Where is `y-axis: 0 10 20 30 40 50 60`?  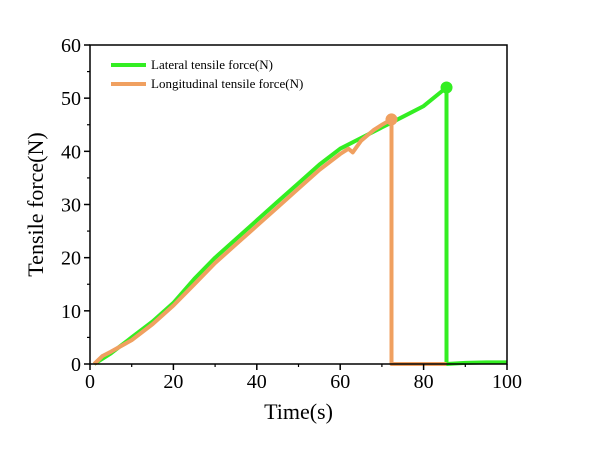 y-axis: 0 10 20 30 40 50 60 is located at coordinates (75, 205).